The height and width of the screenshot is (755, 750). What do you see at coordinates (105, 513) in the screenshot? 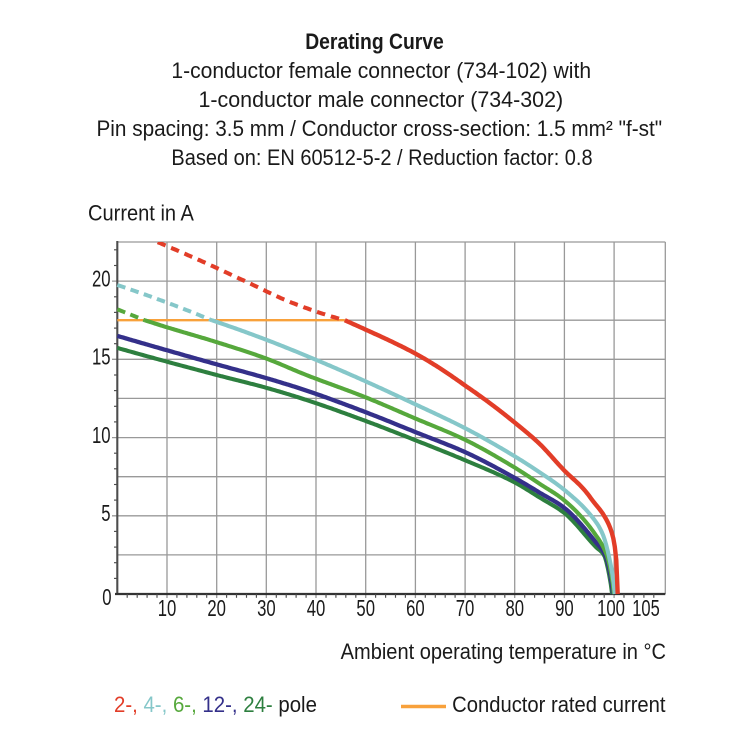
I see `svg-text: 5` at bounding box center [105, 513].